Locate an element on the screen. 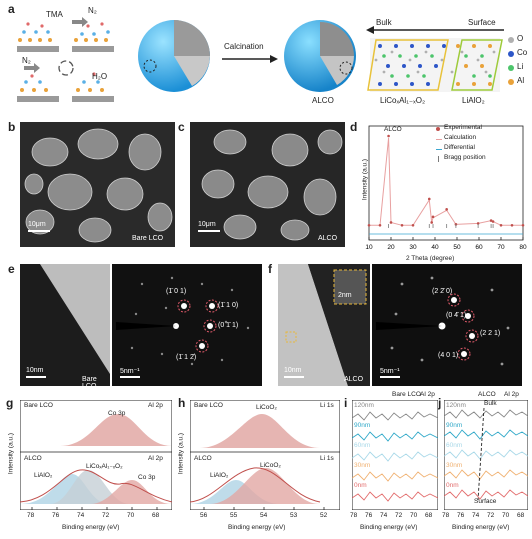  h2o-label: H₂O is located at coordinates (100, 76).